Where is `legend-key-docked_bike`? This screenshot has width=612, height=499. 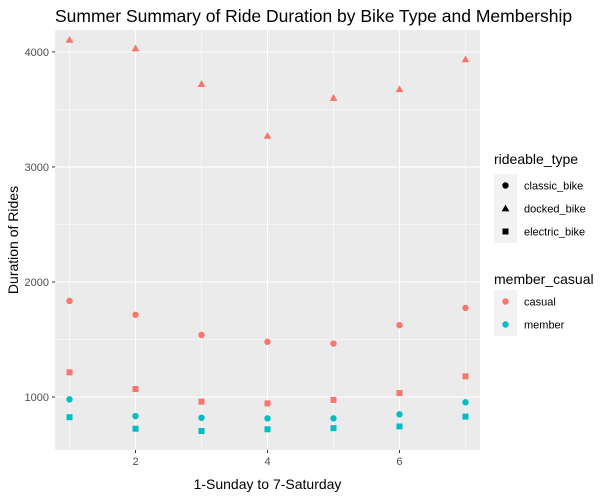 legend-key-docked_bike is located at coordinates (505, 208).